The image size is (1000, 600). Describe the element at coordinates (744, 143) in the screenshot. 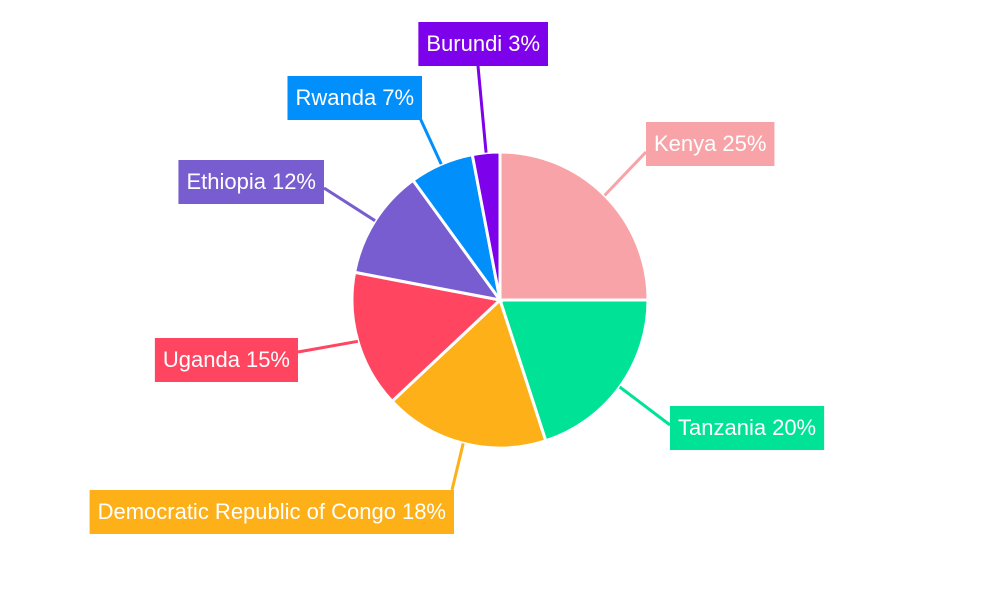

I see `label-value: 25%` at that location.